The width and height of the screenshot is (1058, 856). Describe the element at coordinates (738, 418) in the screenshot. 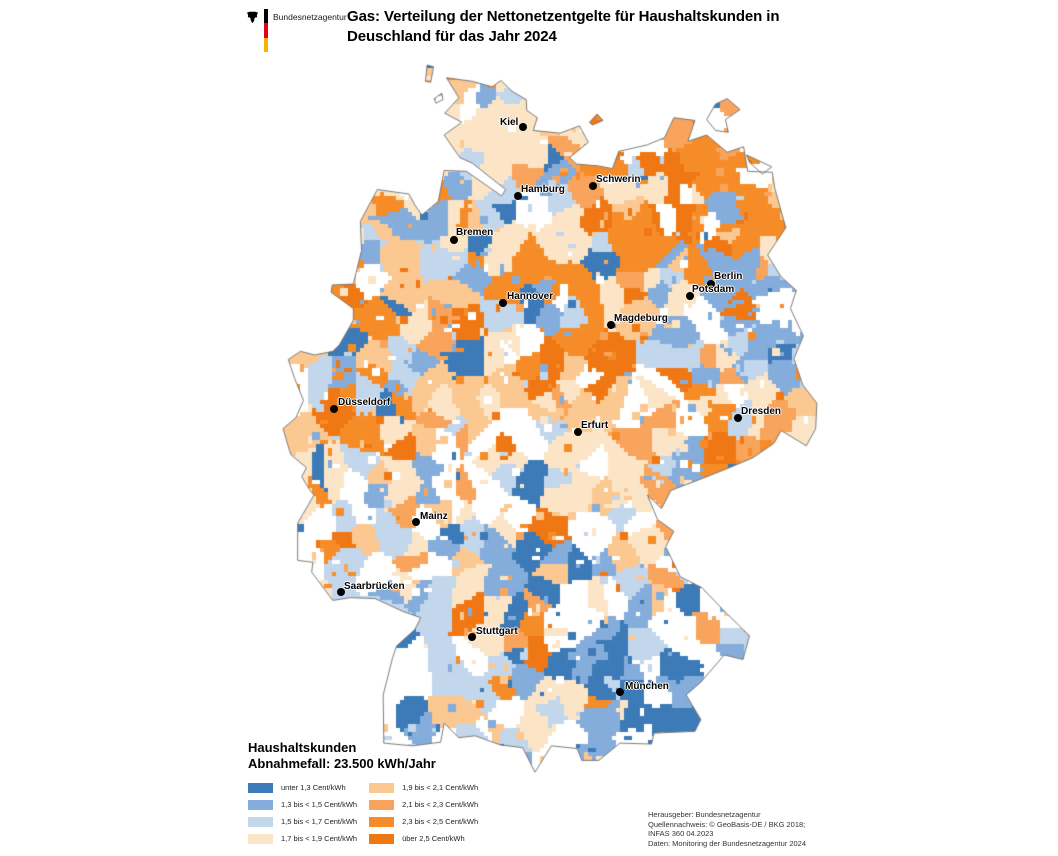

I see `city-dot-dresden` at that location.